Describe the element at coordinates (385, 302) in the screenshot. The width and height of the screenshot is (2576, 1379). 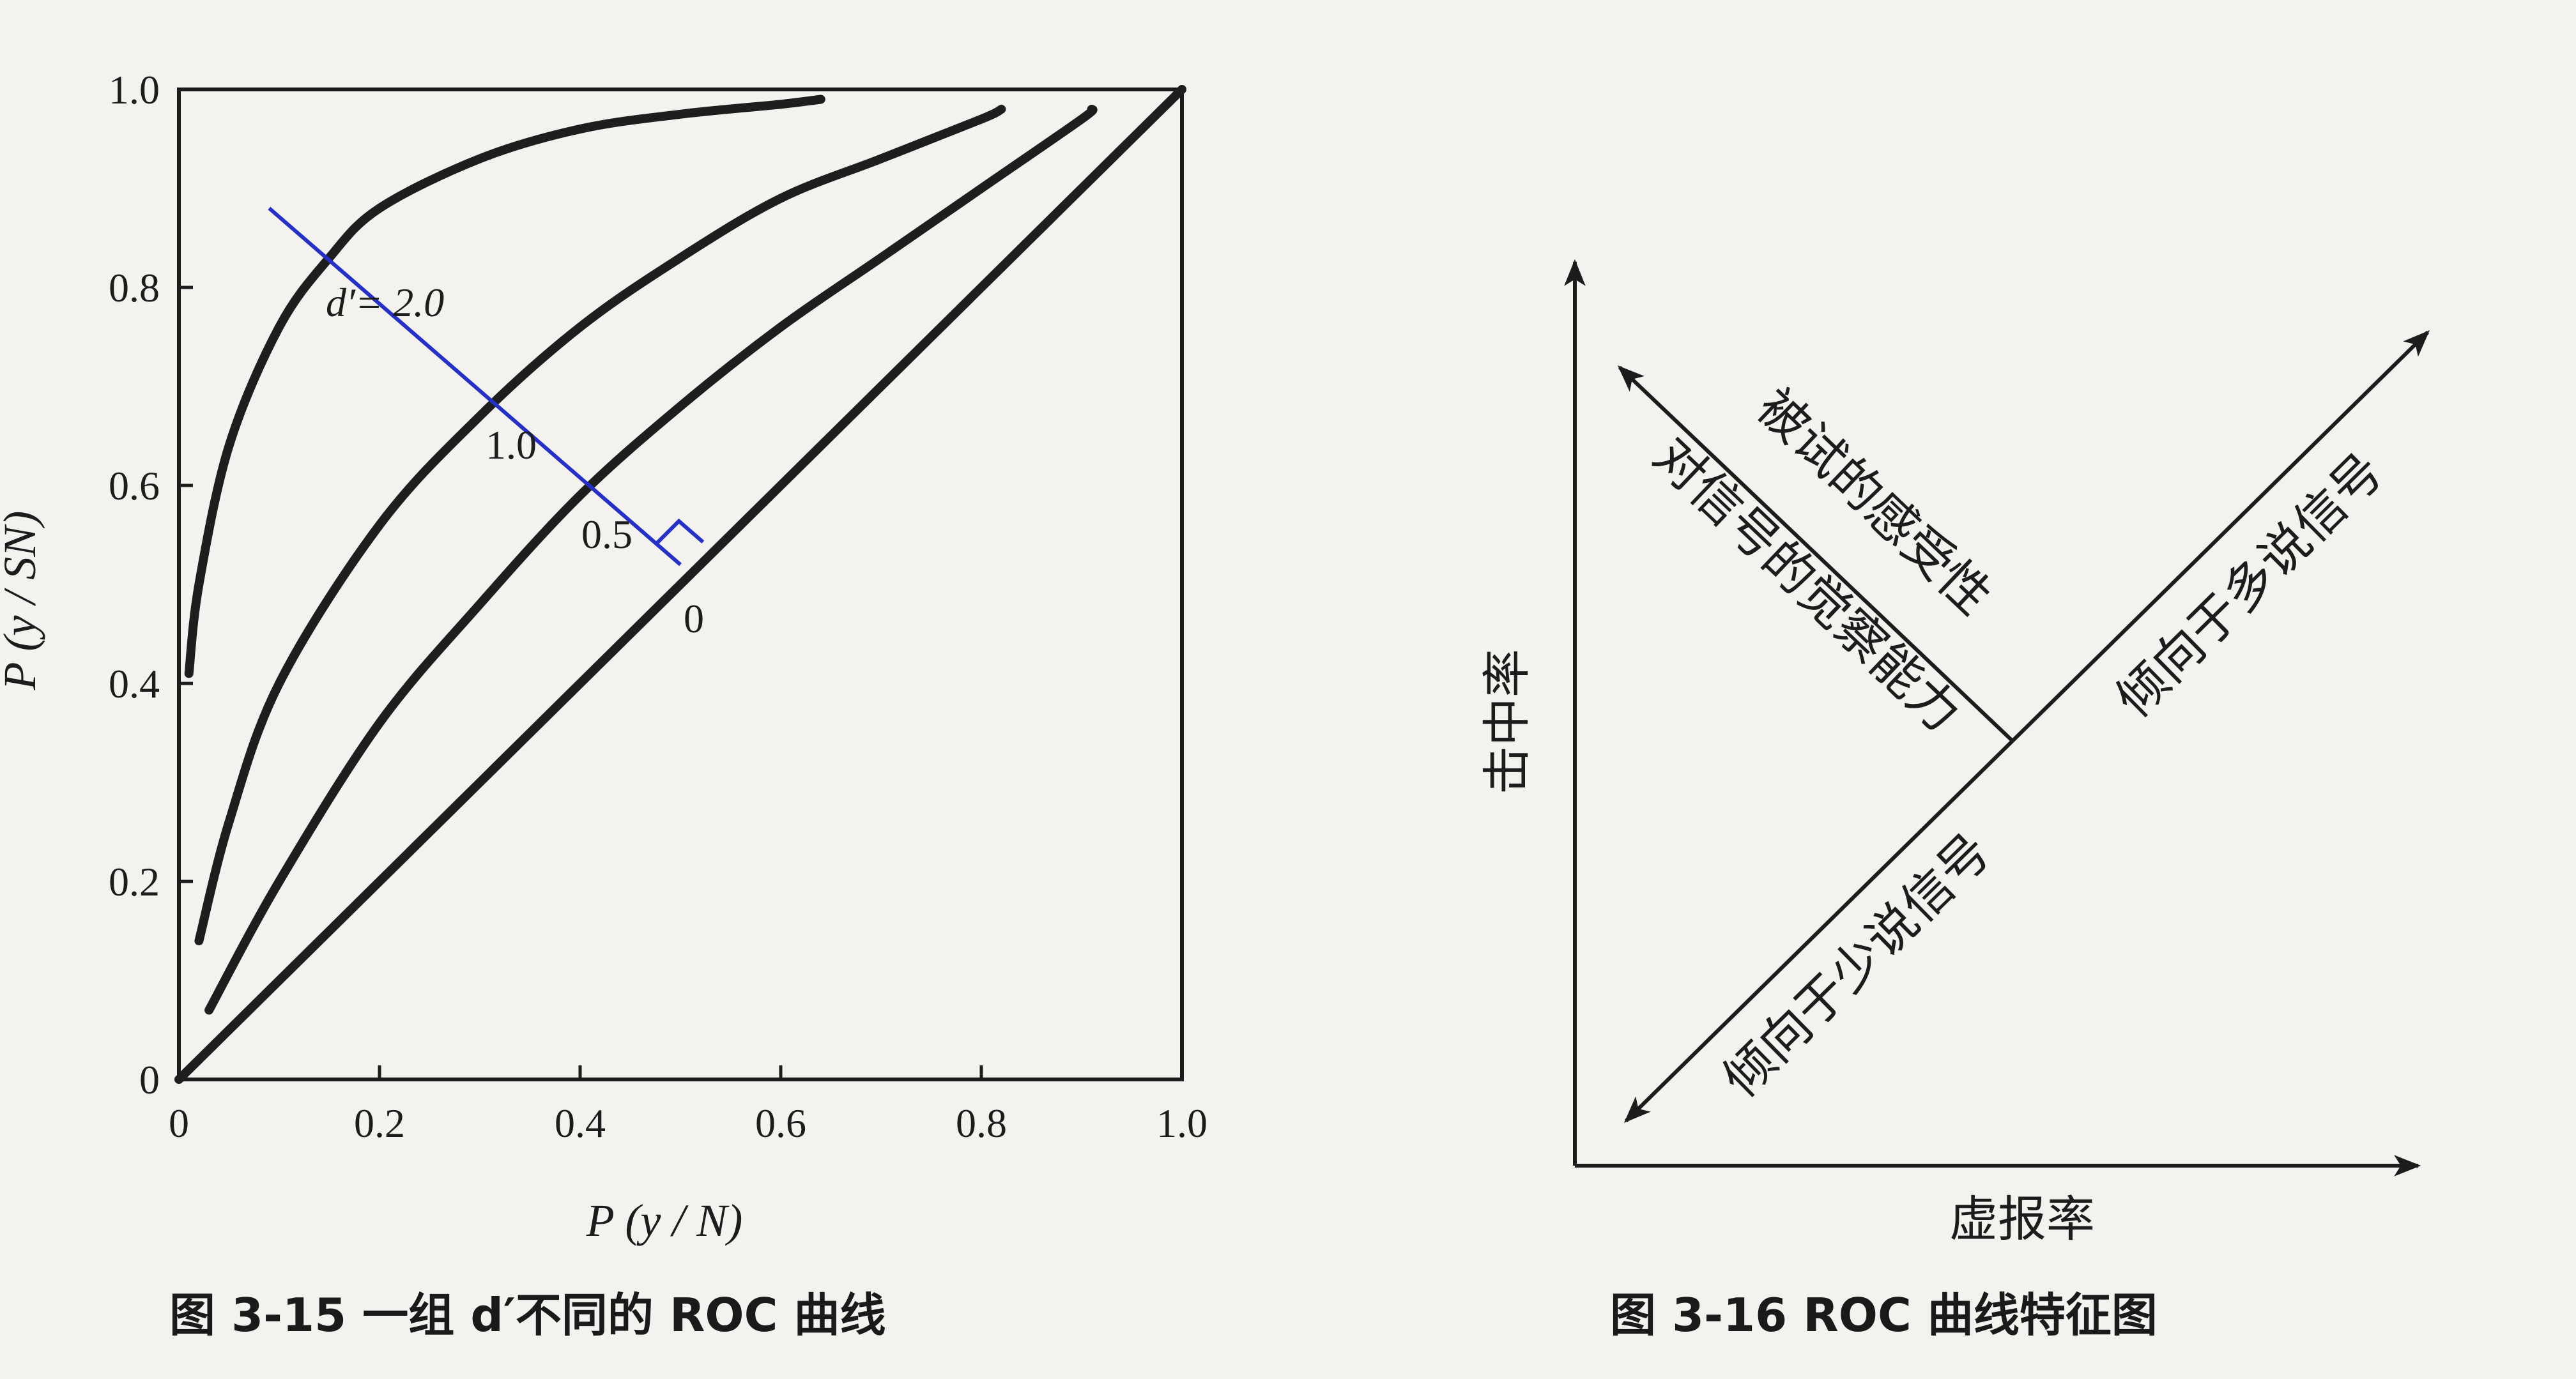
I see `curve-label-2-0: d′= 2.0` at that location.